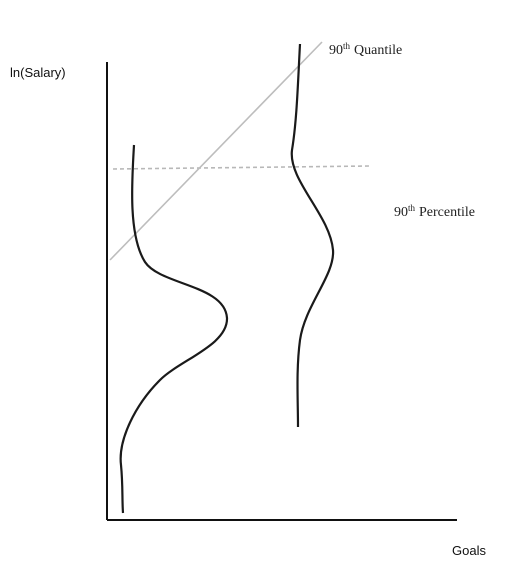  Describe the element at coordinates (38, 72) in the screenshot. I see `y-axis-label: ln(Salary)` at that location.